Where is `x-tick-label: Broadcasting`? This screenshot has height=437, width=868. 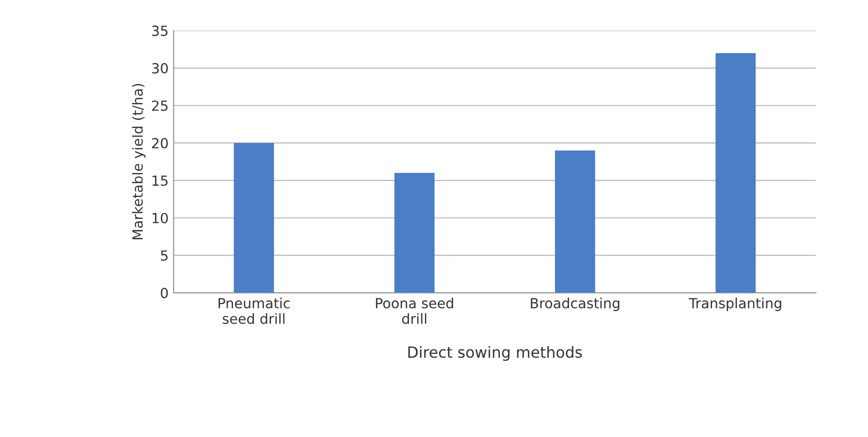 x-tick-label: Broadcasting is located at coordinates (575, 305).